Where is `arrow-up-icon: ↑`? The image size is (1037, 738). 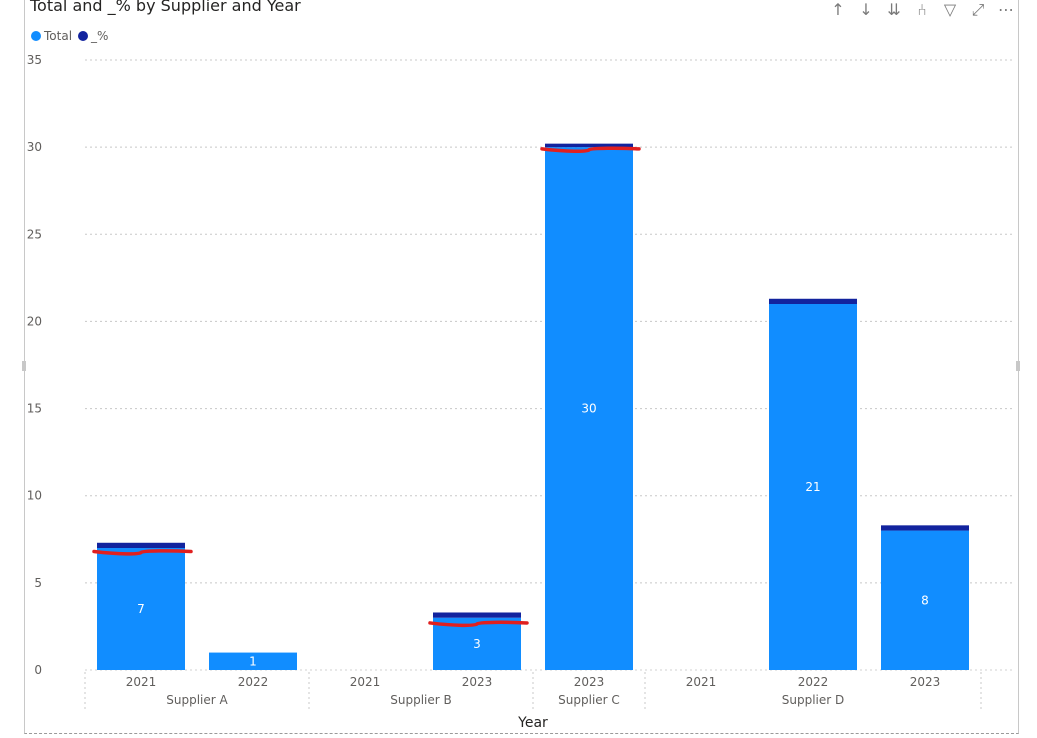
arrow-up-icon: ↑ is located at coordinates (838, 9).